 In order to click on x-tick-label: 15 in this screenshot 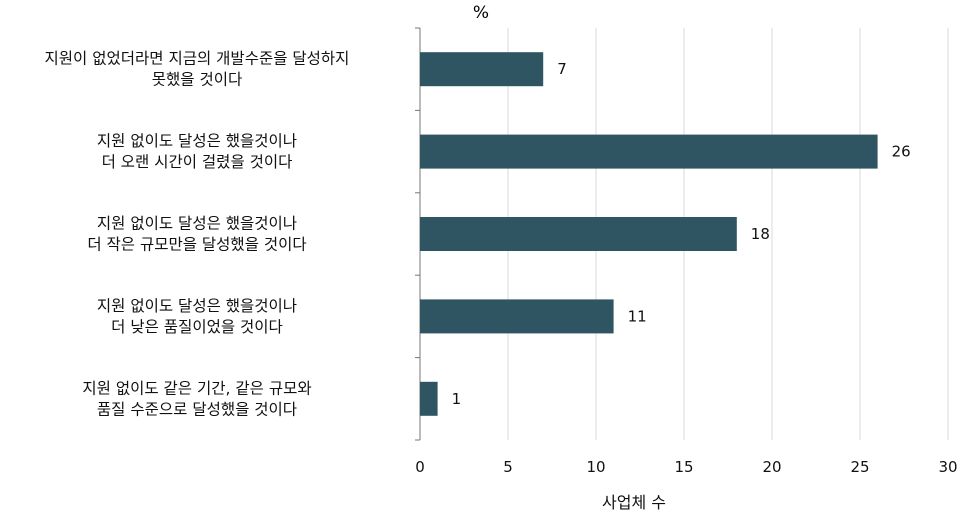, I will do `click(683, 467)`.